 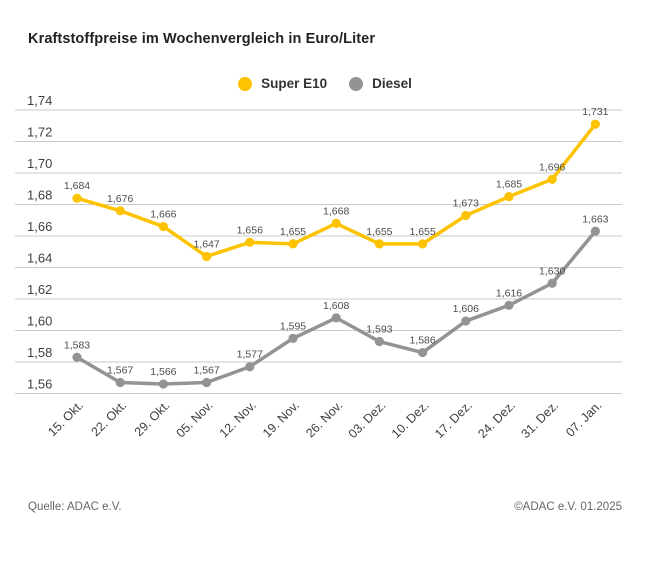 What do you see at coordinates (392, 83) in the screenshot?
I see `legend-label-diesel: Diesel` at bounding box center [392, 83].